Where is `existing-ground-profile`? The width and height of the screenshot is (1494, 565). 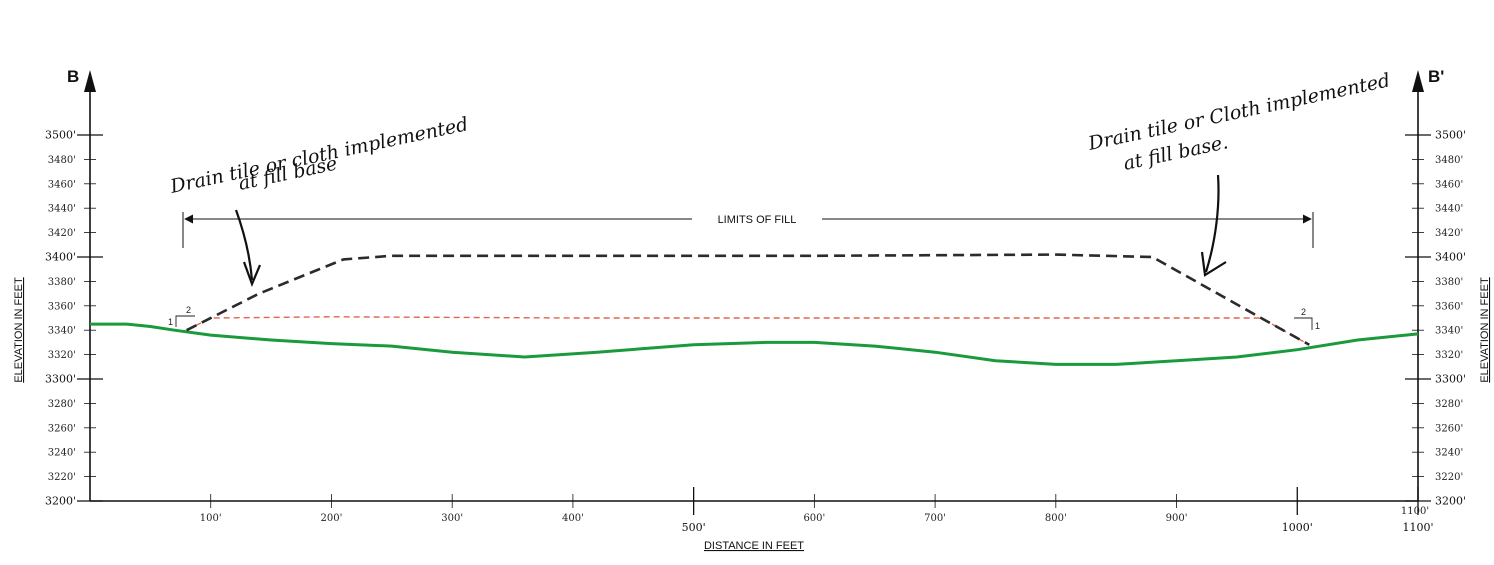 existing-ground-profile is located at coordinates (754, 344).